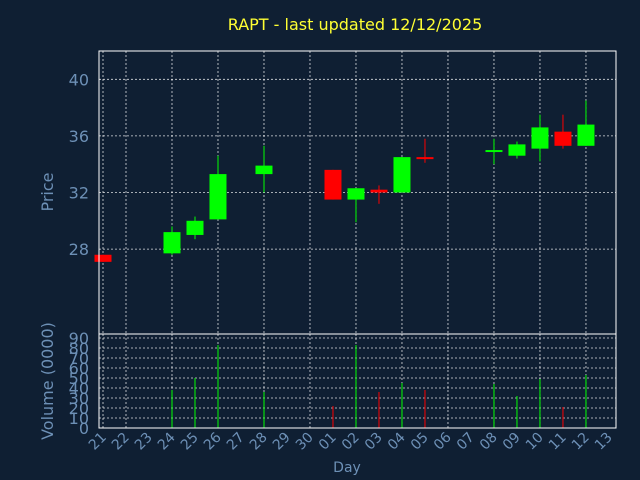  Describe the element at coordinates (236, 442) in the screenshot. I see `x-tick-label: 27` at that location.